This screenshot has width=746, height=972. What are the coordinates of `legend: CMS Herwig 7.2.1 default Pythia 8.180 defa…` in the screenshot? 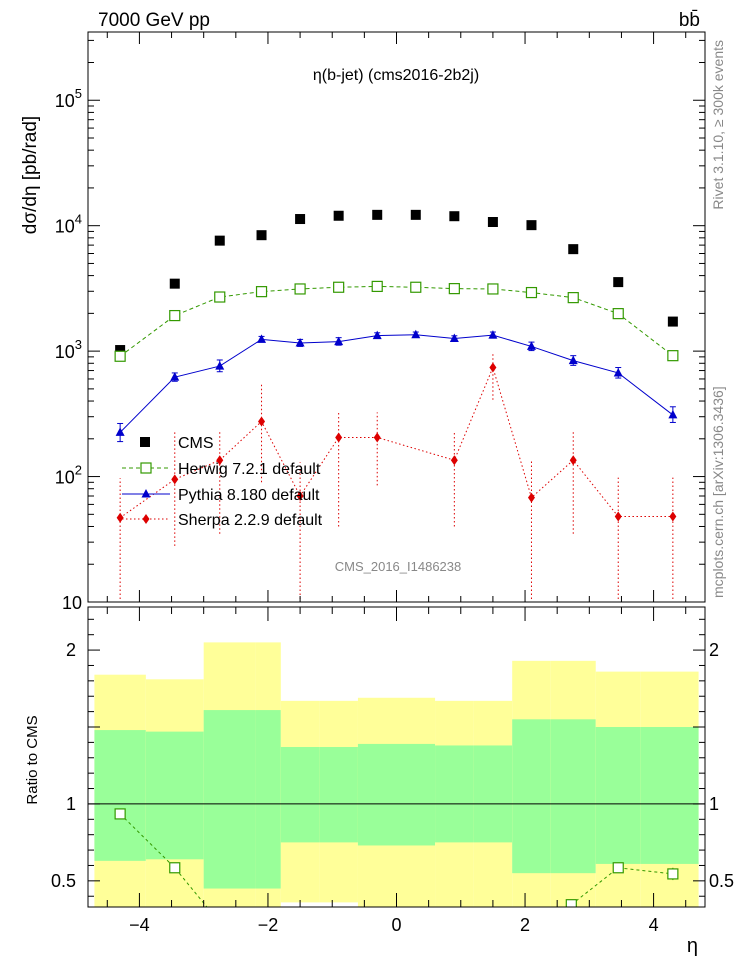 It's located at (222, 482).